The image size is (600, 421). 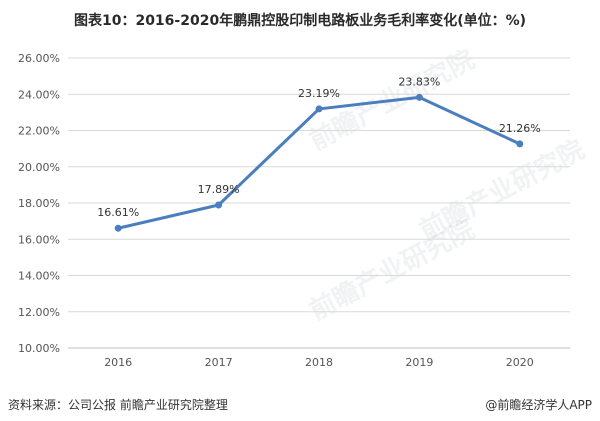 I want to click on y-tick-label: 10.00%, so click(x=39, y=348).